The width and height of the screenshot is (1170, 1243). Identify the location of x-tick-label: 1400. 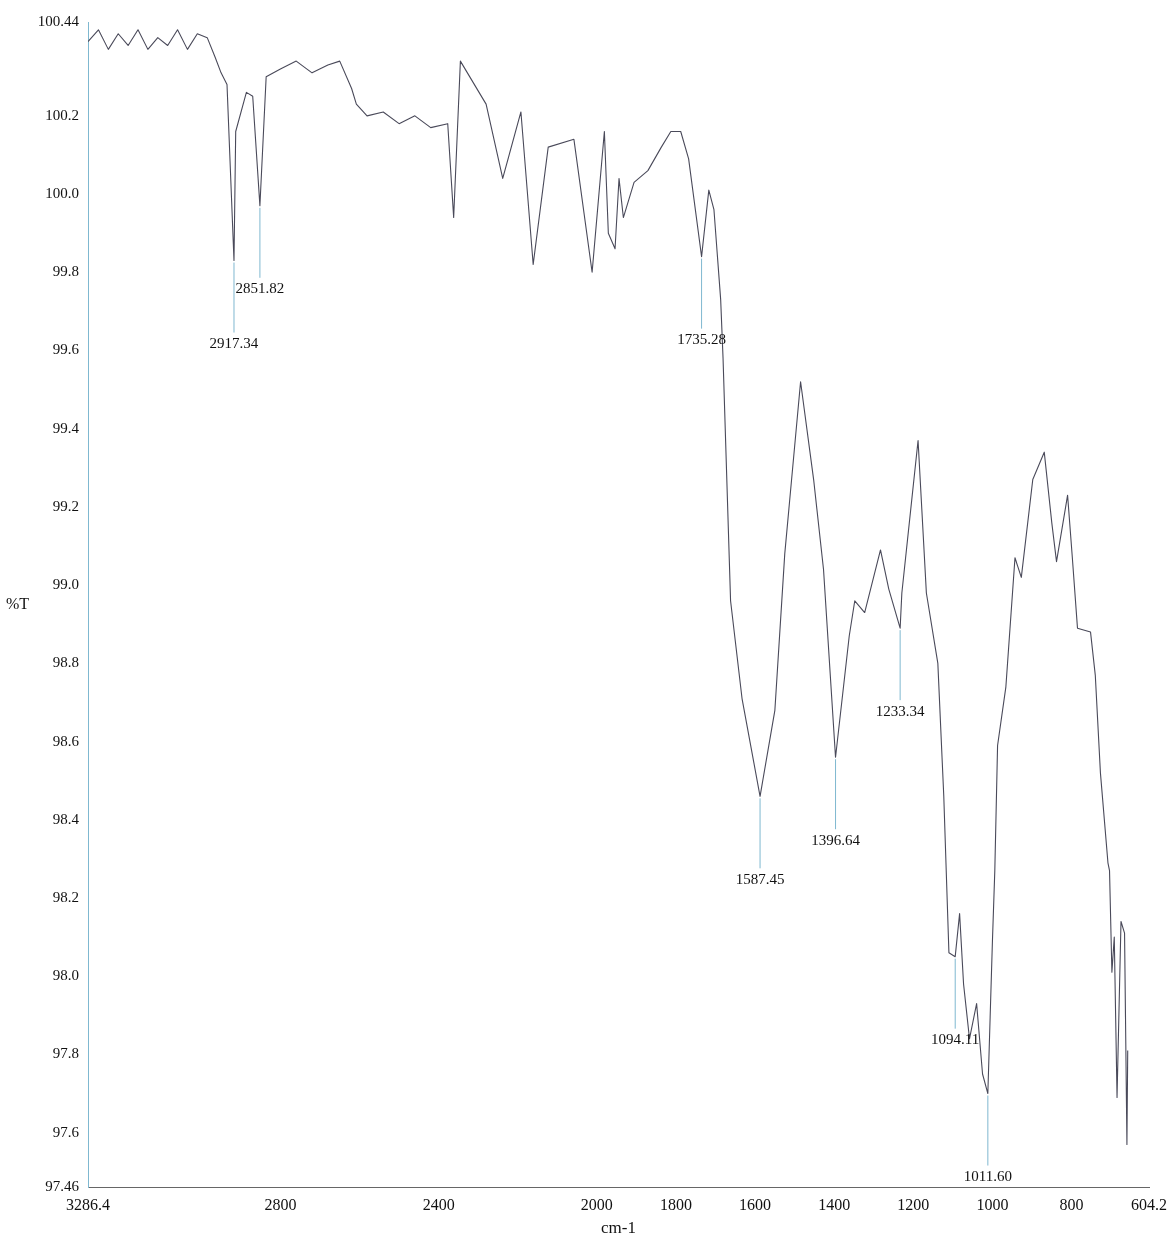
(834, 1205).